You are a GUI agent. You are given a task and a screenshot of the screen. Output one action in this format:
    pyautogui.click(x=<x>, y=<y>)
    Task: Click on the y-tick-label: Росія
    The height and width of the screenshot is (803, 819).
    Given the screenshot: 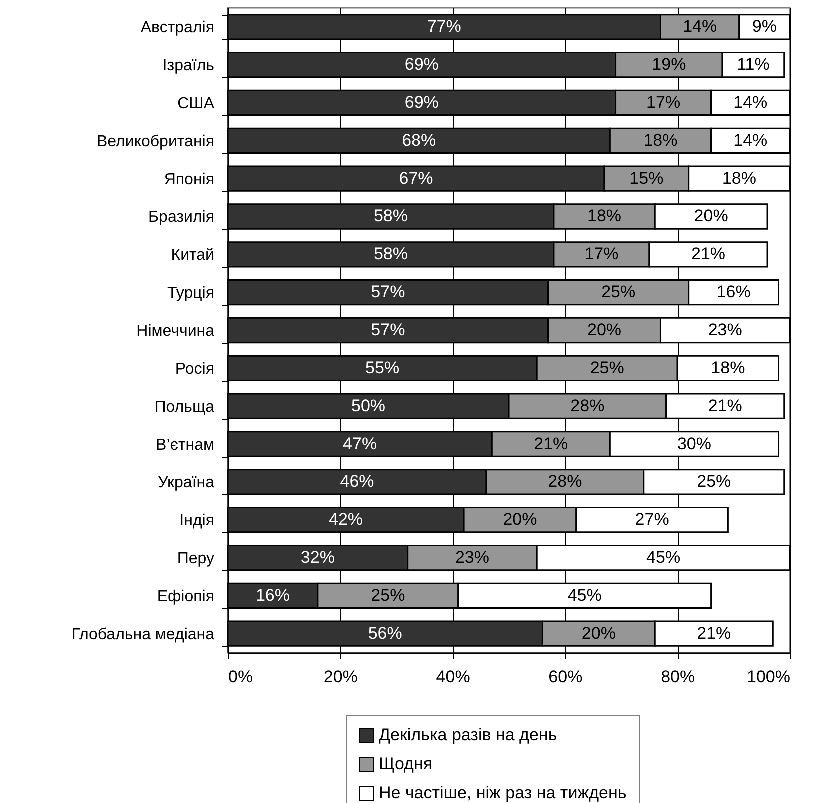 What is the action you would take?
    pyautogui.click(x=194, y=369)
    